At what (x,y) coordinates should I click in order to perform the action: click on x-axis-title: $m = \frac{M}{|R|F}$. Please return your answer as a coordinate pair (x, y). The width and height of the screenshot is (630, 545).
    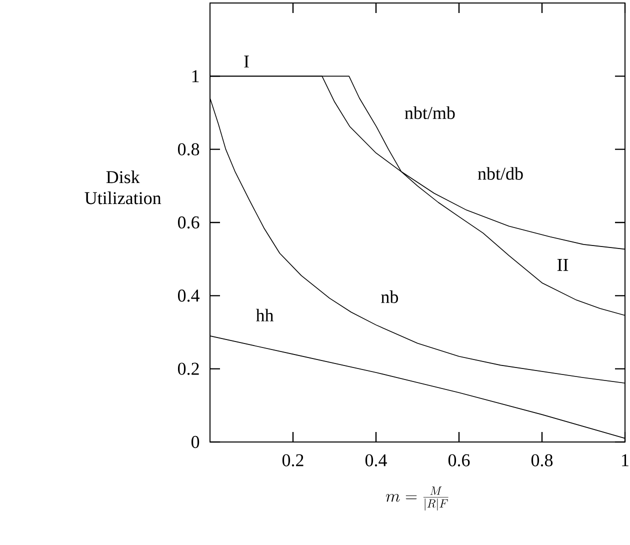
    Looking at the image, I should click on (417, 498).